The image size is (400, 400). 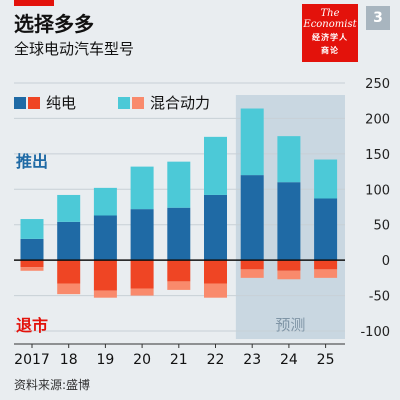 What do you see at coordinates (377, 119) in the screenshot?
I see `y-tick-label: 200` at bounding box center [377, 119].